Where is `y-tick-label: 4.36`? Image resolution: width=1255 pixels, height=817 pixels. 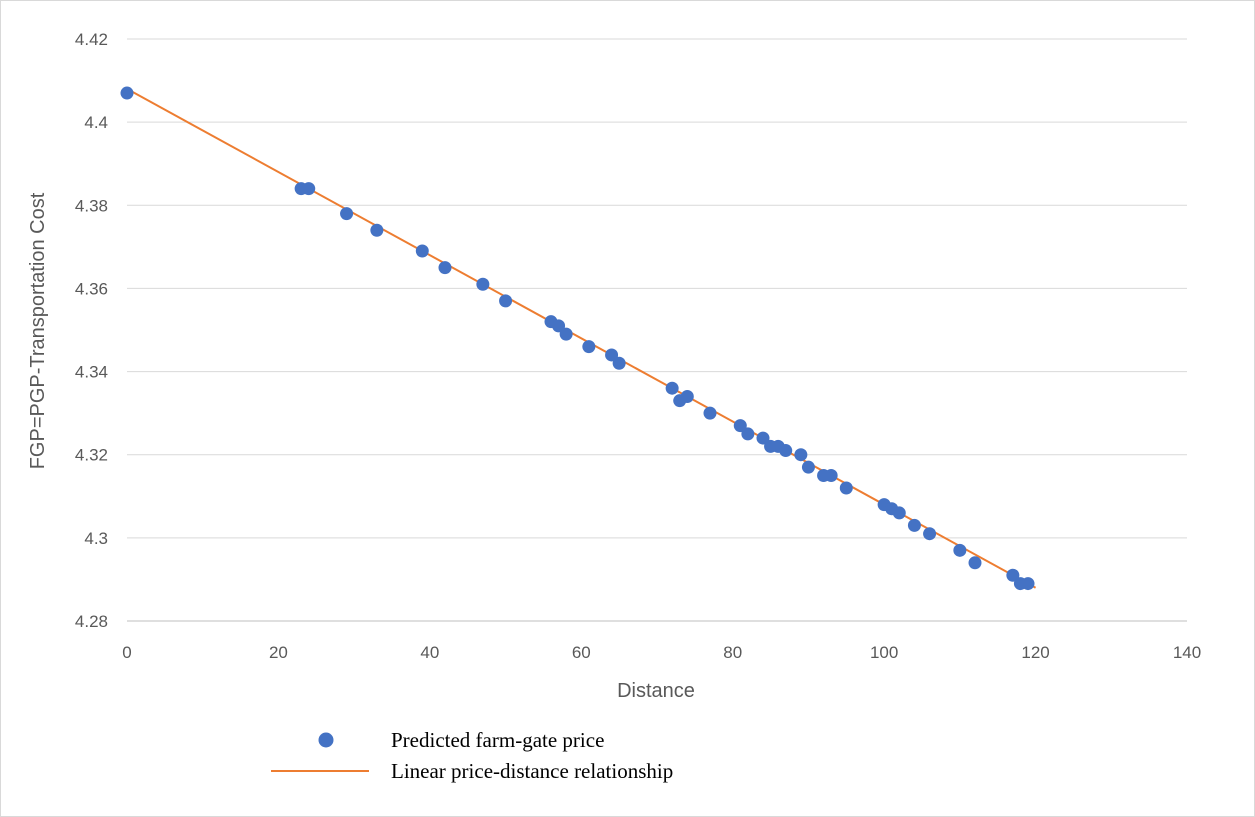
y-tick-label: 4.36 is located at coordinates (91, 288).